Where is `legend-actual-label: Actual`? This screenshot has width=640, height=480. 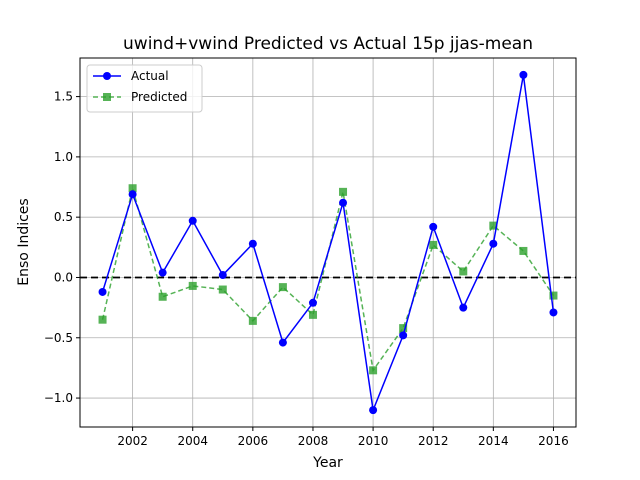 legend-actual-label: Actual is located at coordinates (150, 76).